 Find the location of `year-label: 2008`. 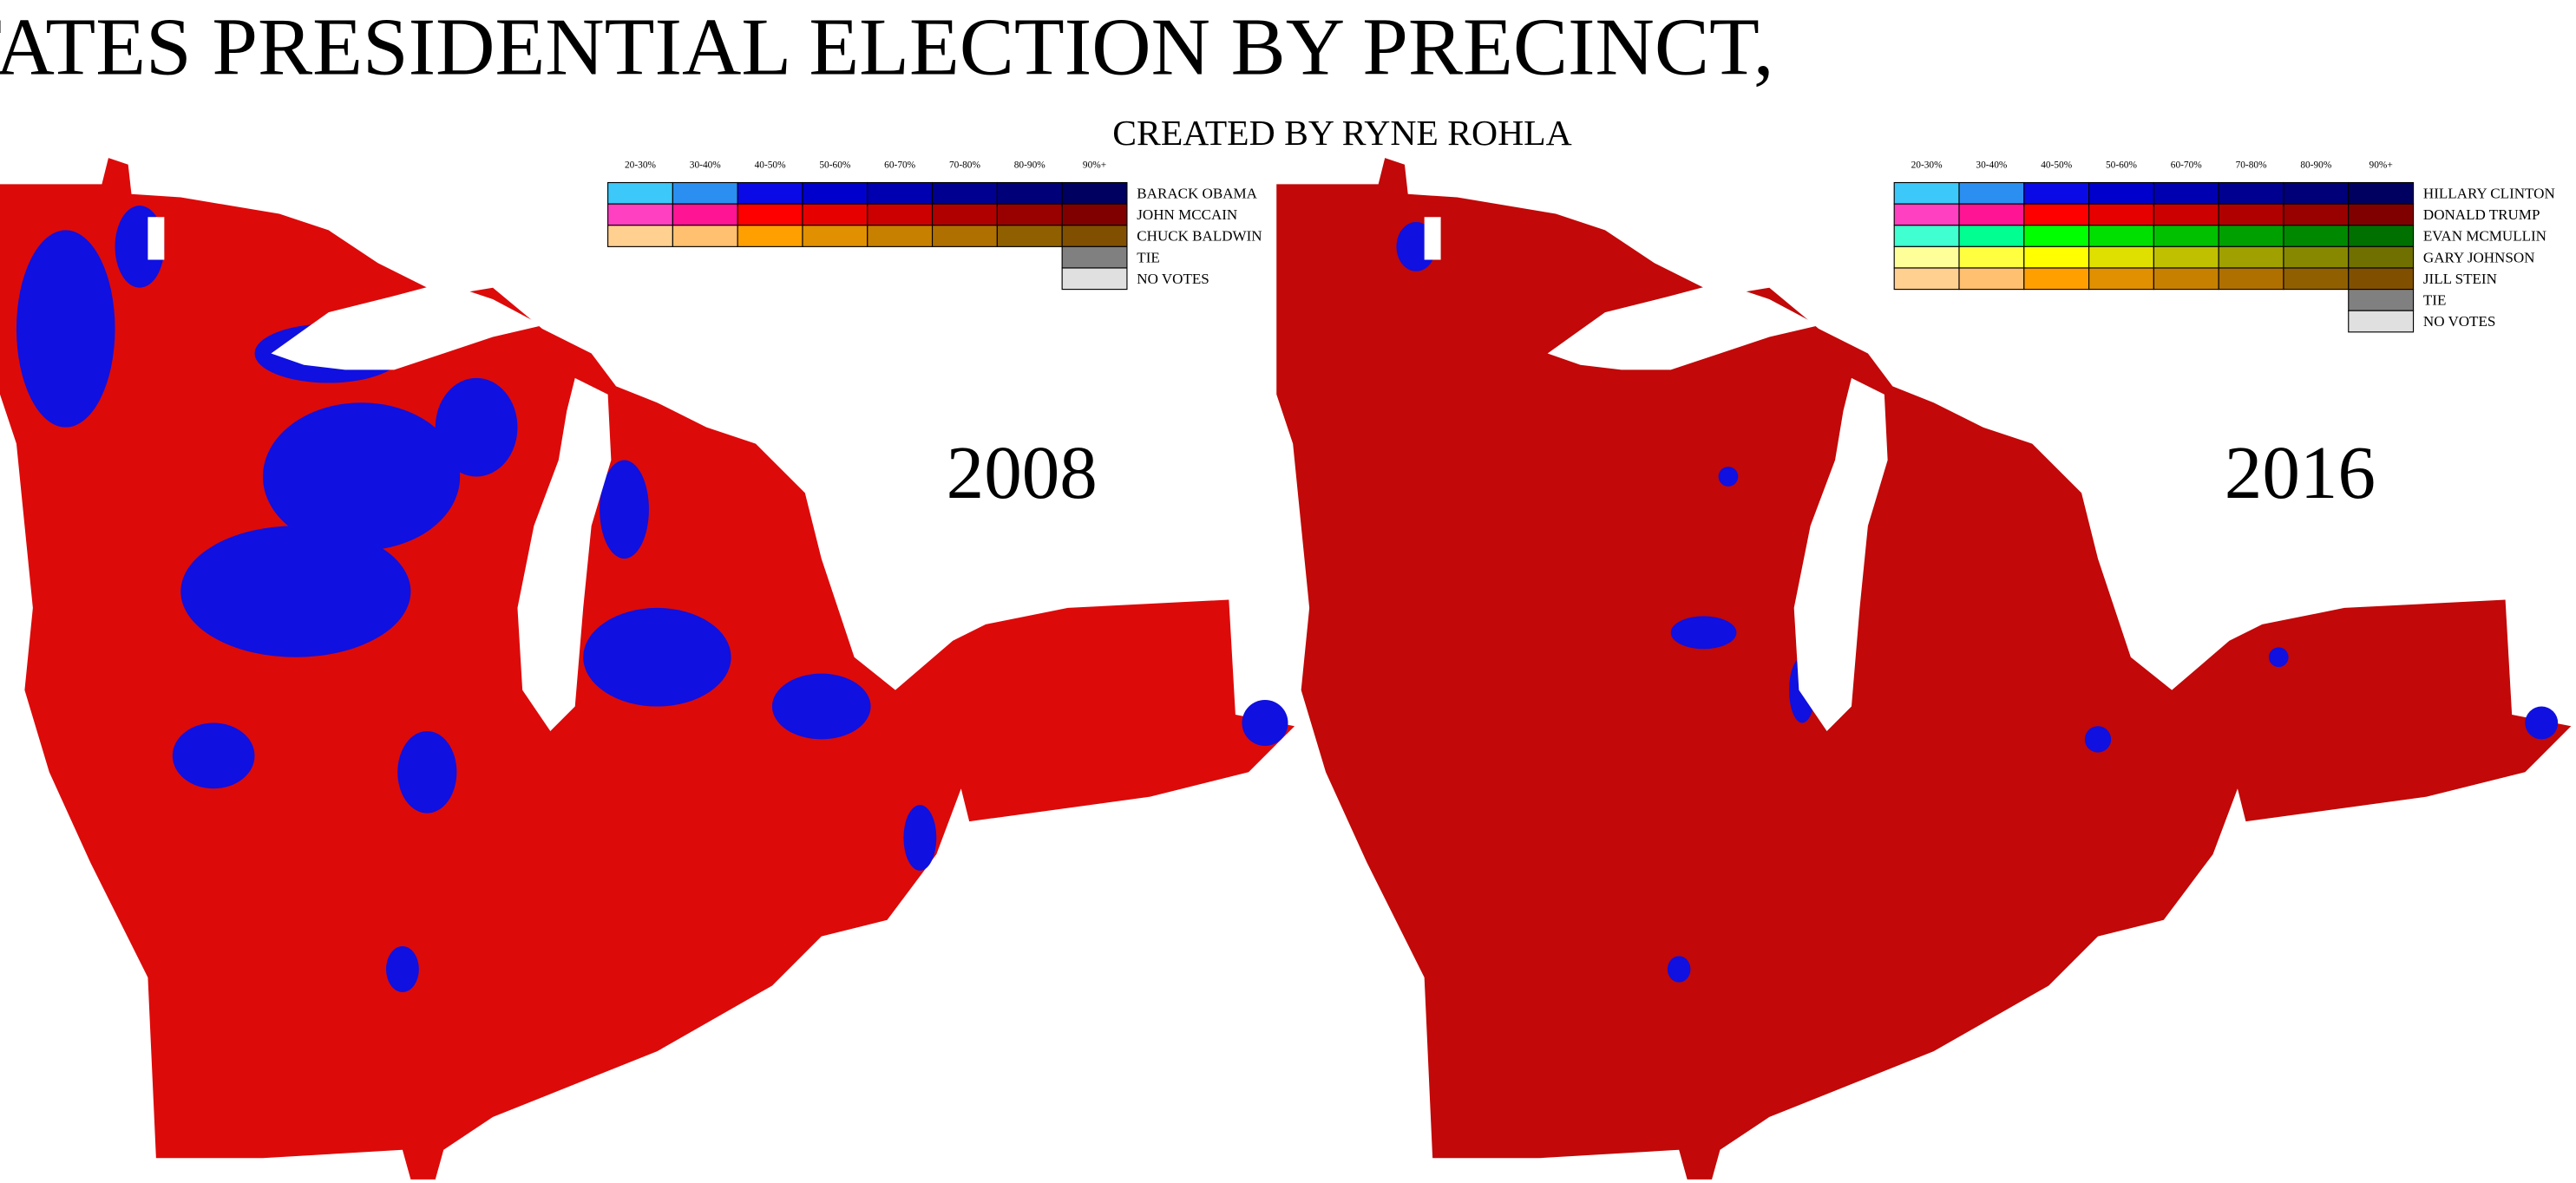

year-label: 2008 is located at coordinates (1022, 472).